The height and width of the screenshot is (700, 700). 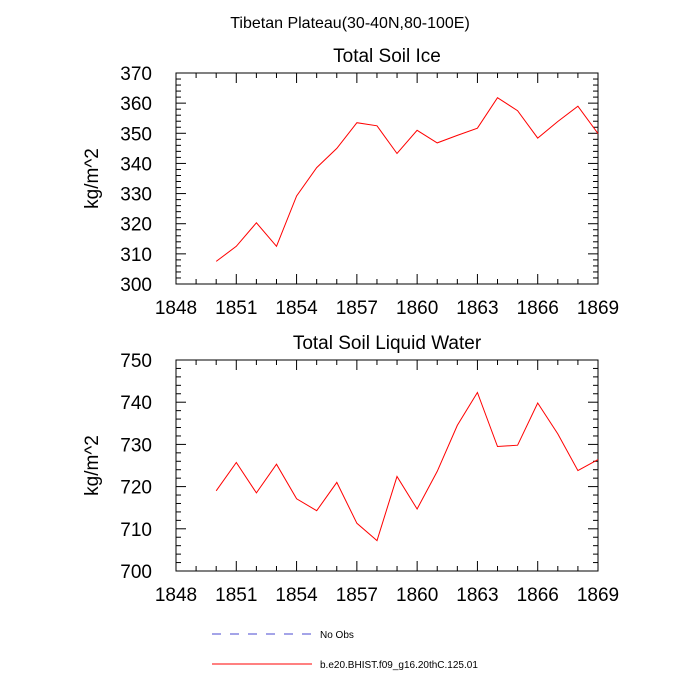 I want to click on y-tick-label: 330, so click(x=136, y=195).